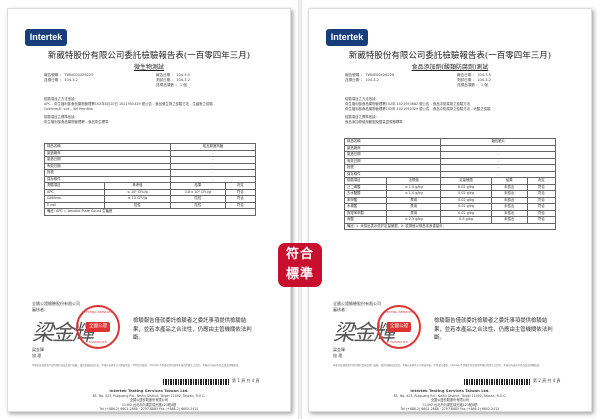 This screenshot has width=600, height=419. I want to click on standard-line: 衛生福利部食品藥物管理署 - 食品衛生標準, so click(76, 122).